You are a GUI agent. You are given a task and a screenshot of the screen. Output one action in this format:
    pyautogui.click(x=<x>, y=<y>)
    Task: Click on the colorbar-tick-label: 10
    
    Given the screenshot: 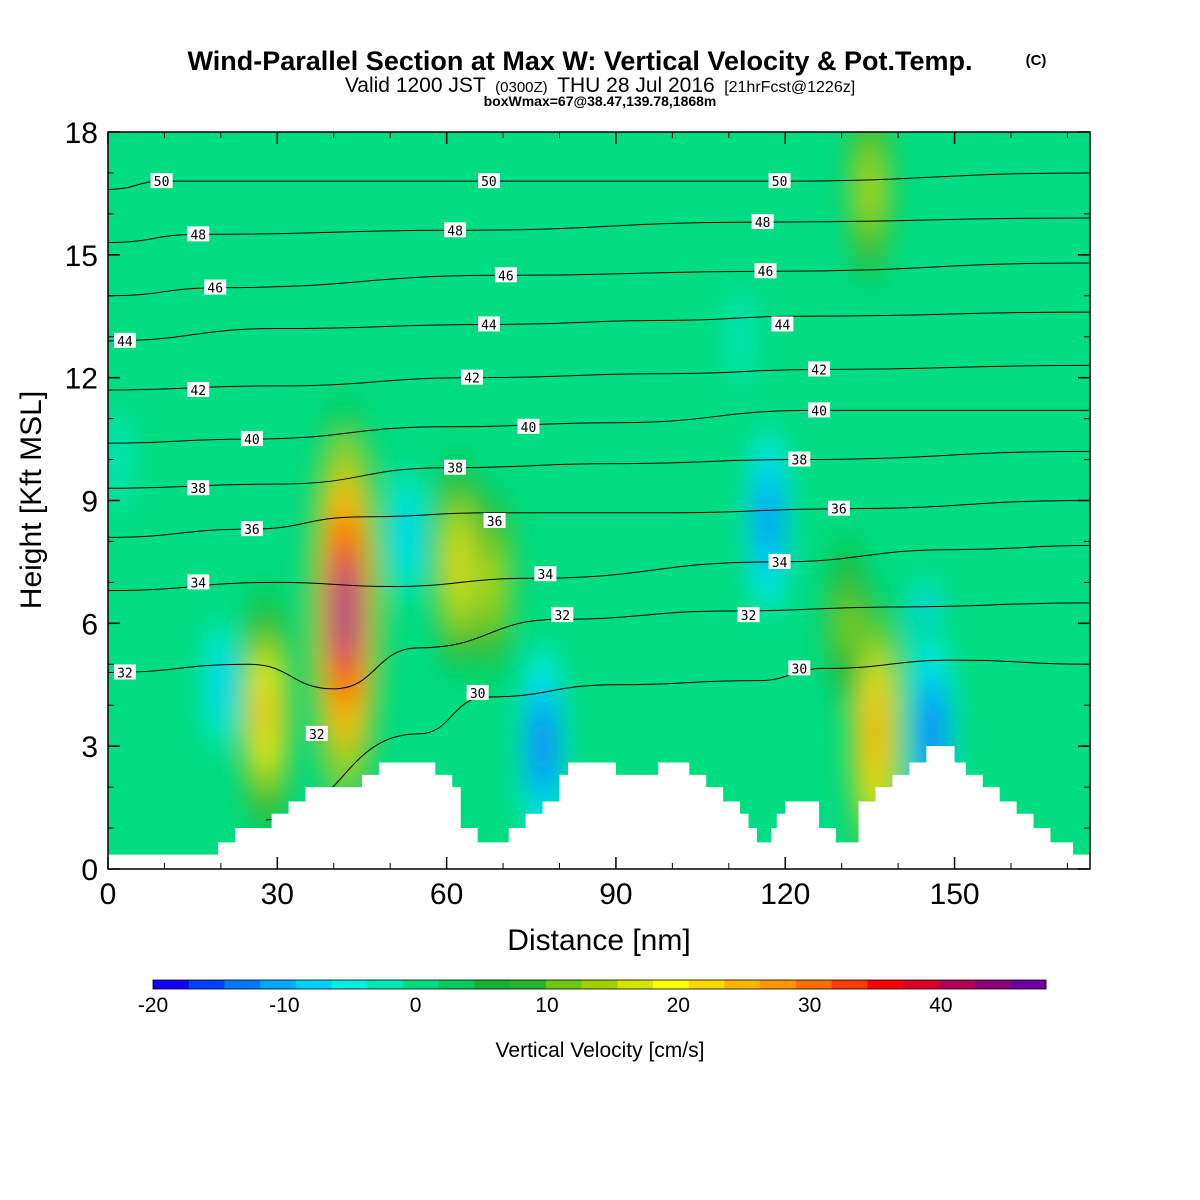 What is the action you would take?
    pyautogui.click(x=546, y=1005)
    